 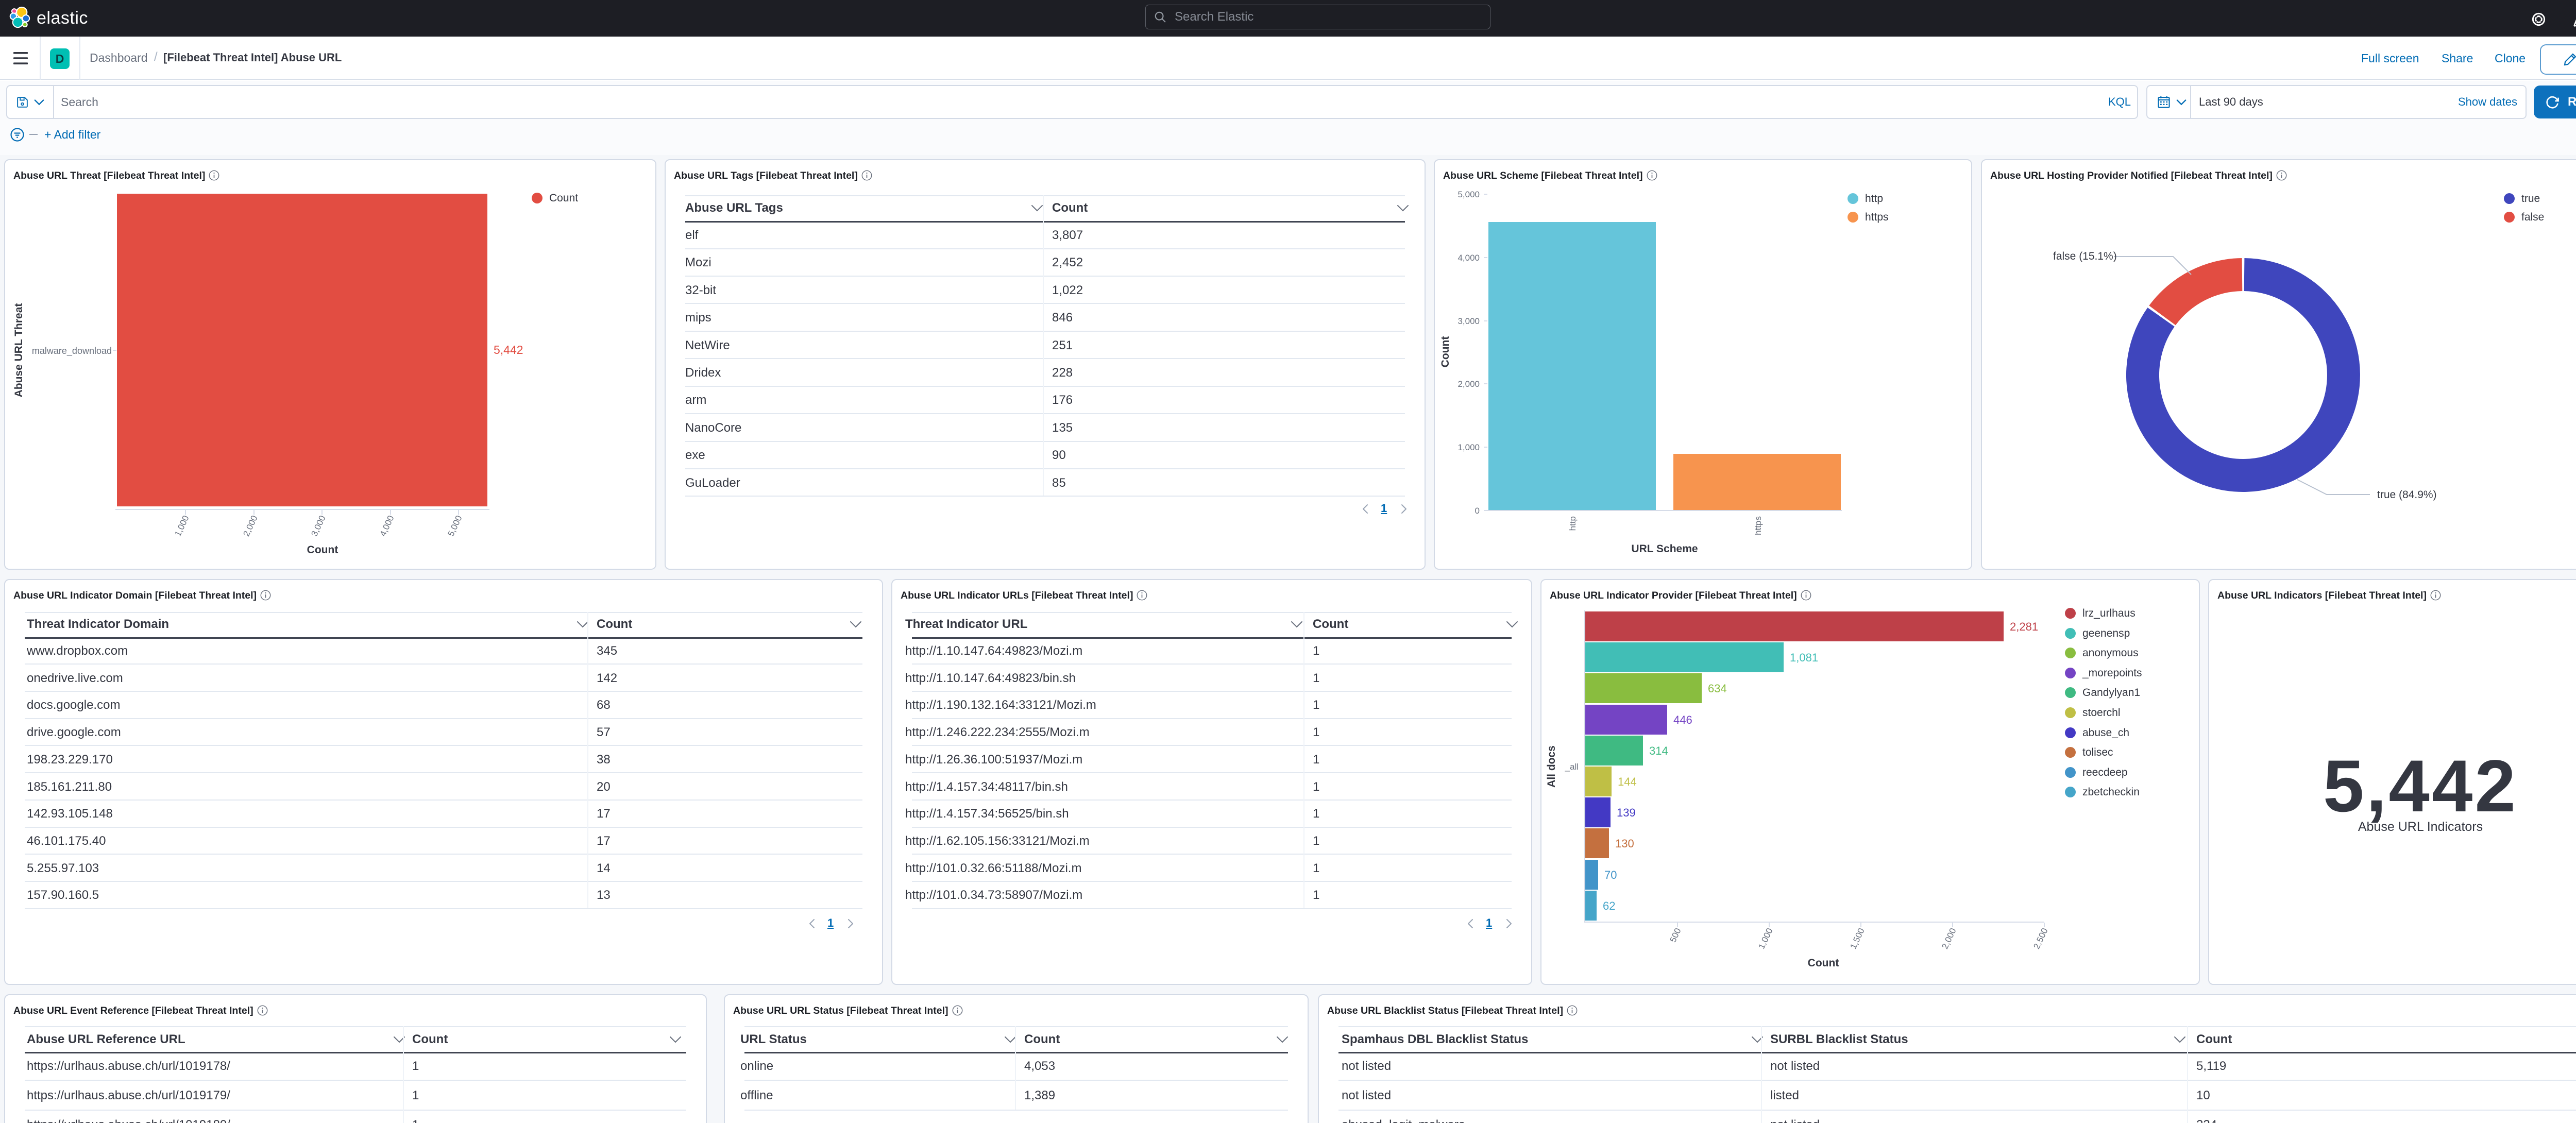 I want to click on svg-text: All docs, so click(x=1551, y=766).